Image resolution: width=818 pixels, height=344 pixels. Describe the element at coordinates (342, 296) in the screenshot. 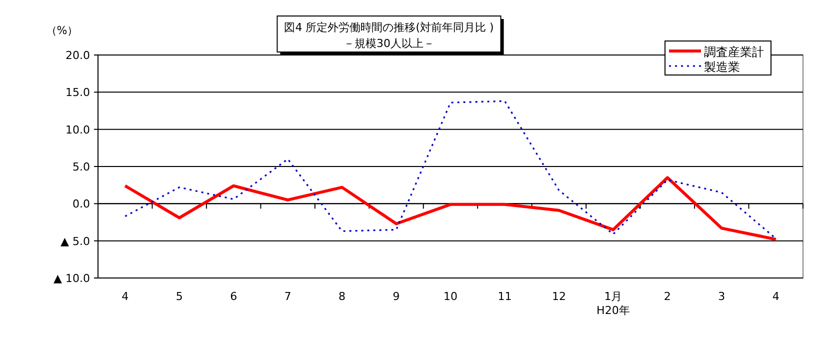

I see `x-tick-label: 8` at that location.